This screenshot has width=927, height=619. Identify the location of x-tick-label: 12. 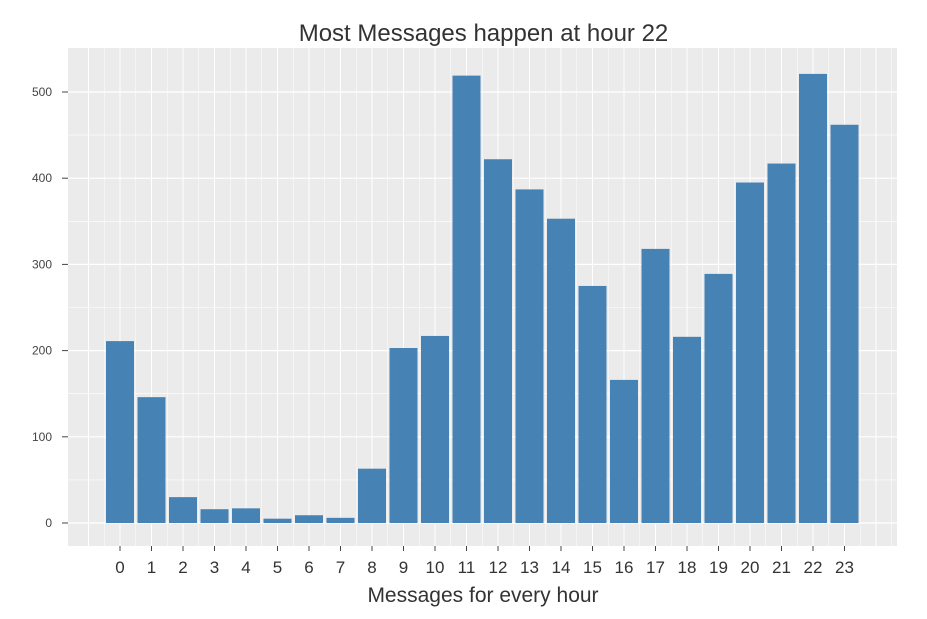
(498, 567).